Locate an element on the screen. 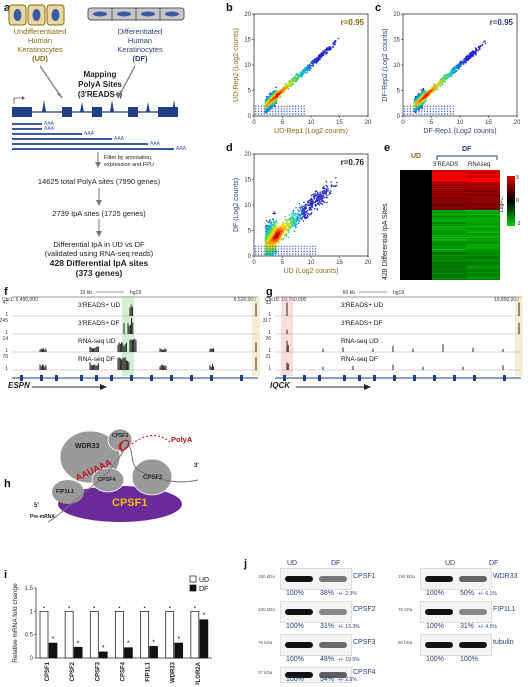  label-premrna: Pre-mRNA is located at coordinates (42, 517).